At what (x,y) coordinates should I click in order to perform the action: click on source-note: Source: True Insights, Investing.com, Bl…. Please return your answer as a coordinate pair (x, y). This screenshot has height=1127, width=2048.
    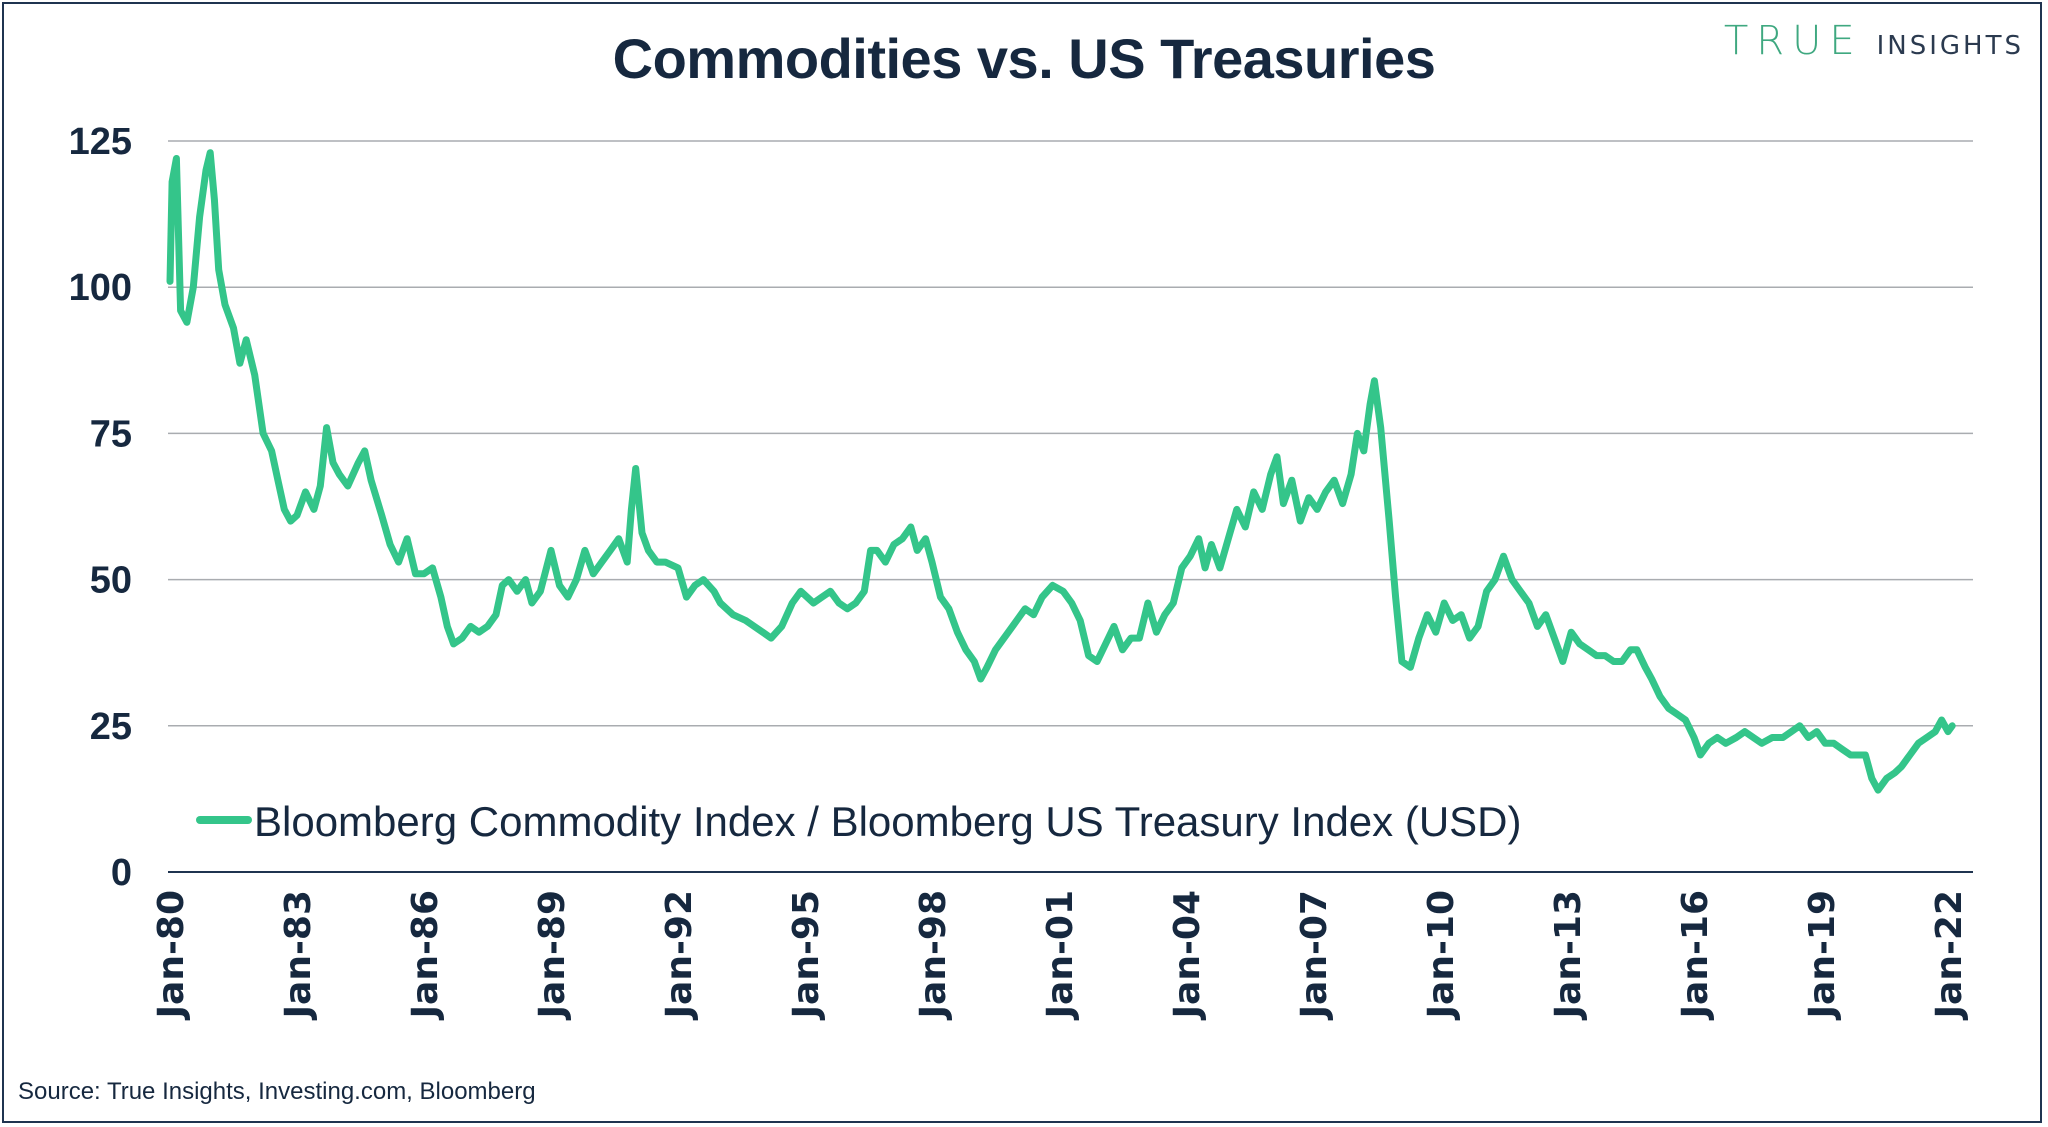
    Looking at the image, I should click on (277, 1091).